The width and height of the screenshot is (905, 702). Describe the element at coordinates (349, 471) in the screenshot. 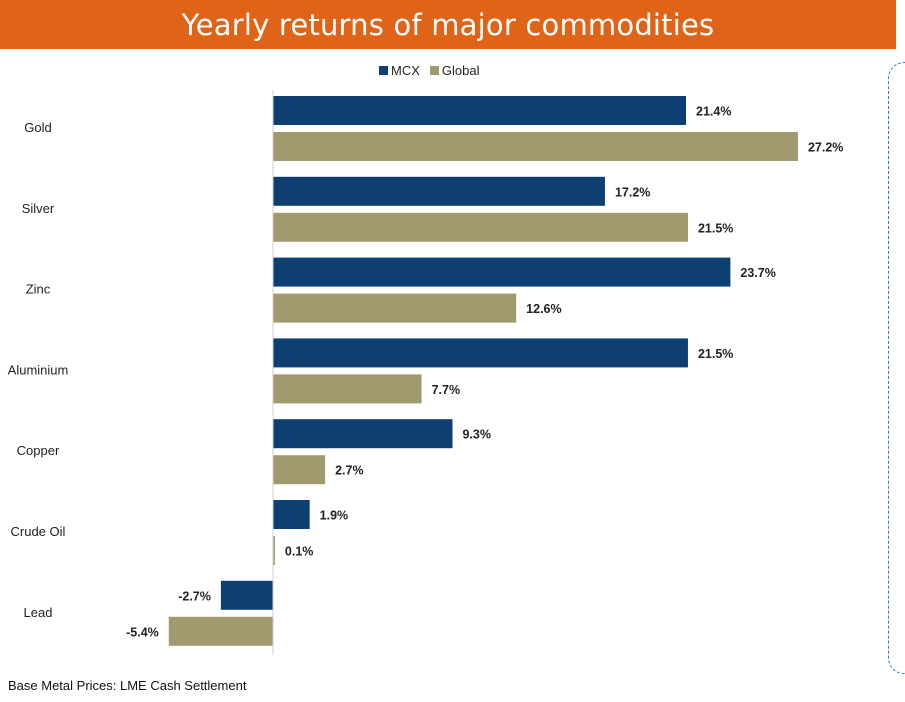

I see `data-label: 2.7%` at that location.